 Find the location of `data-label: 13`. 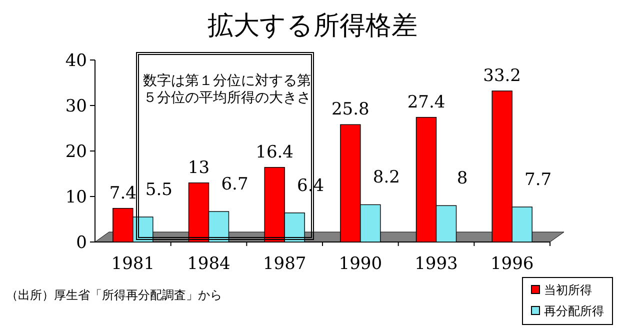

data-label: 13 is located at coordinates (199, 168).